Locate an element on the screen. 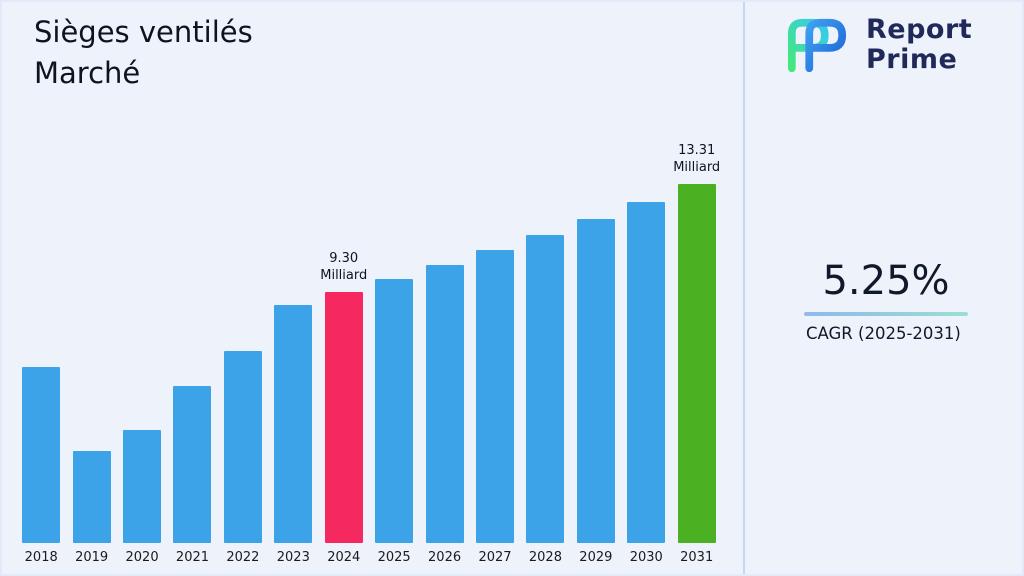  logo-text-line2: Prime is located at coordinates (912, 59).